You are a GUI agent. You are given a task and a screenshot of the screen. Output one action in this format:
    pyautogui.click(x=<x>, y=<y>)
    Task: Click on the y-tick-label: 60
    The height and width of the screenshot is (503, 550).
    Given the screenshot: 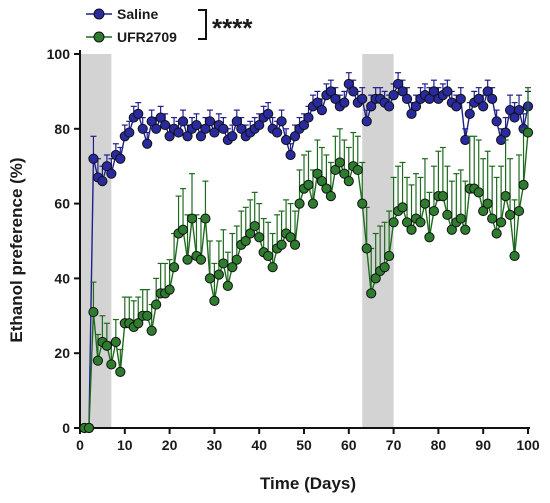 What is the action you would take?
    pyautogui.click(x=62, y=204)
    